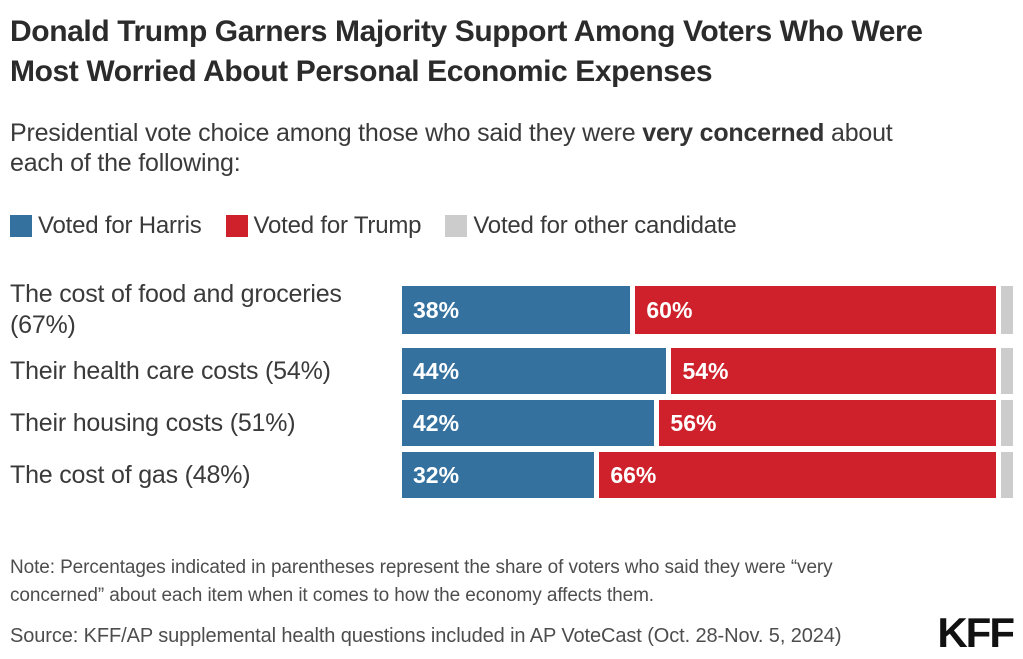  I want to click on bar-segment: 56%, so click(827, 423).